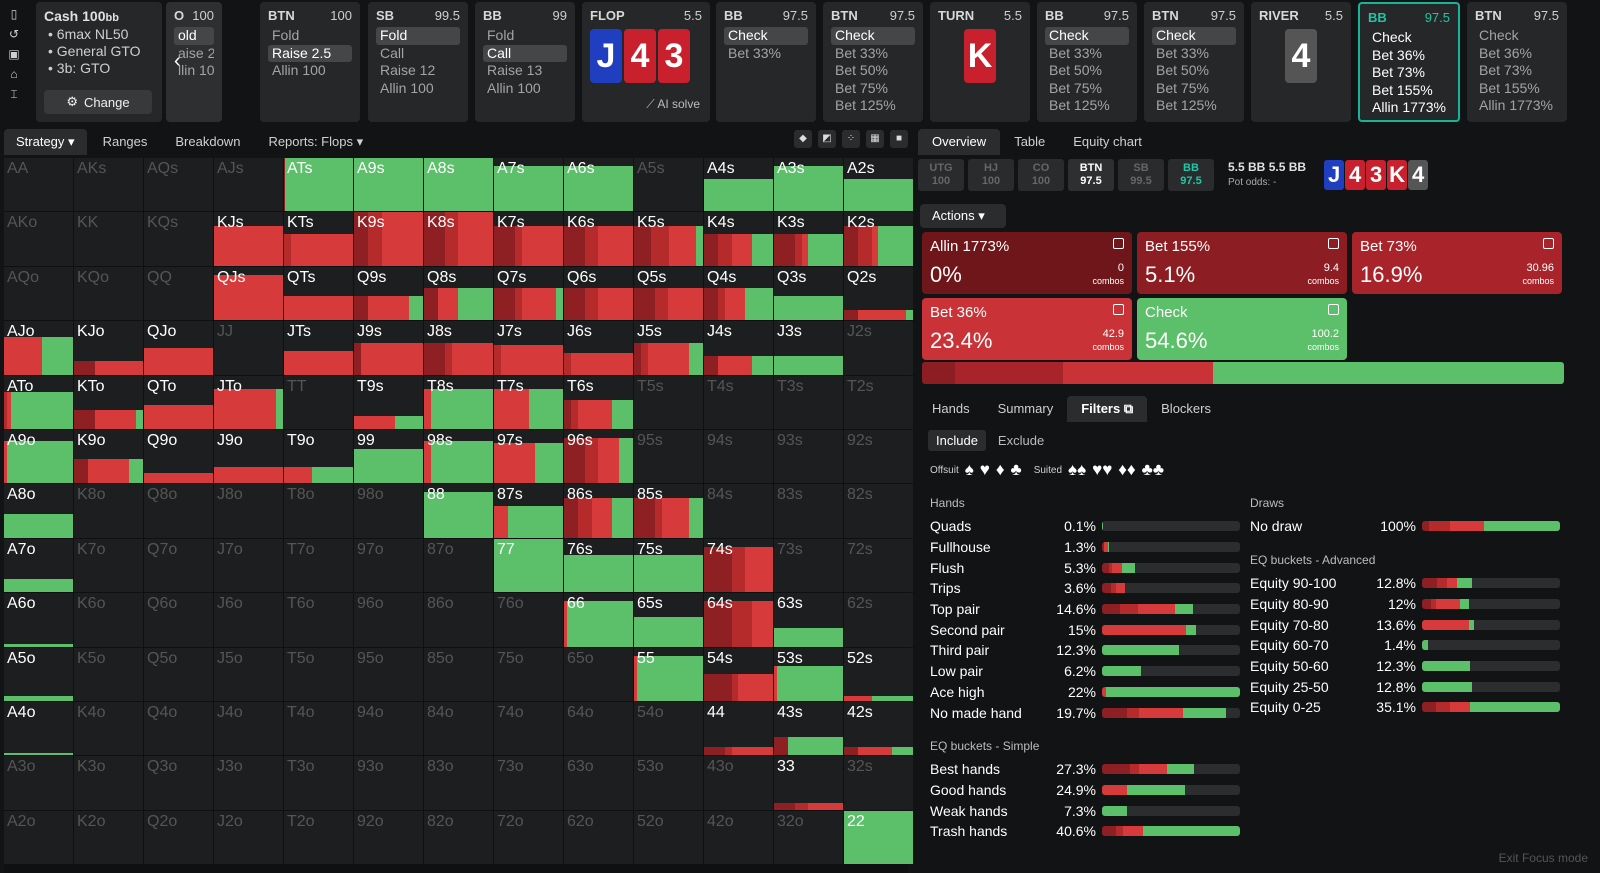 Image resolution: width=1600 pixels, height=873 pixels. What do you see at coordinates (1186, 105) in the screenshot?
I see `node-action-option: Bet 125%` at bounding box center [1186, 105].